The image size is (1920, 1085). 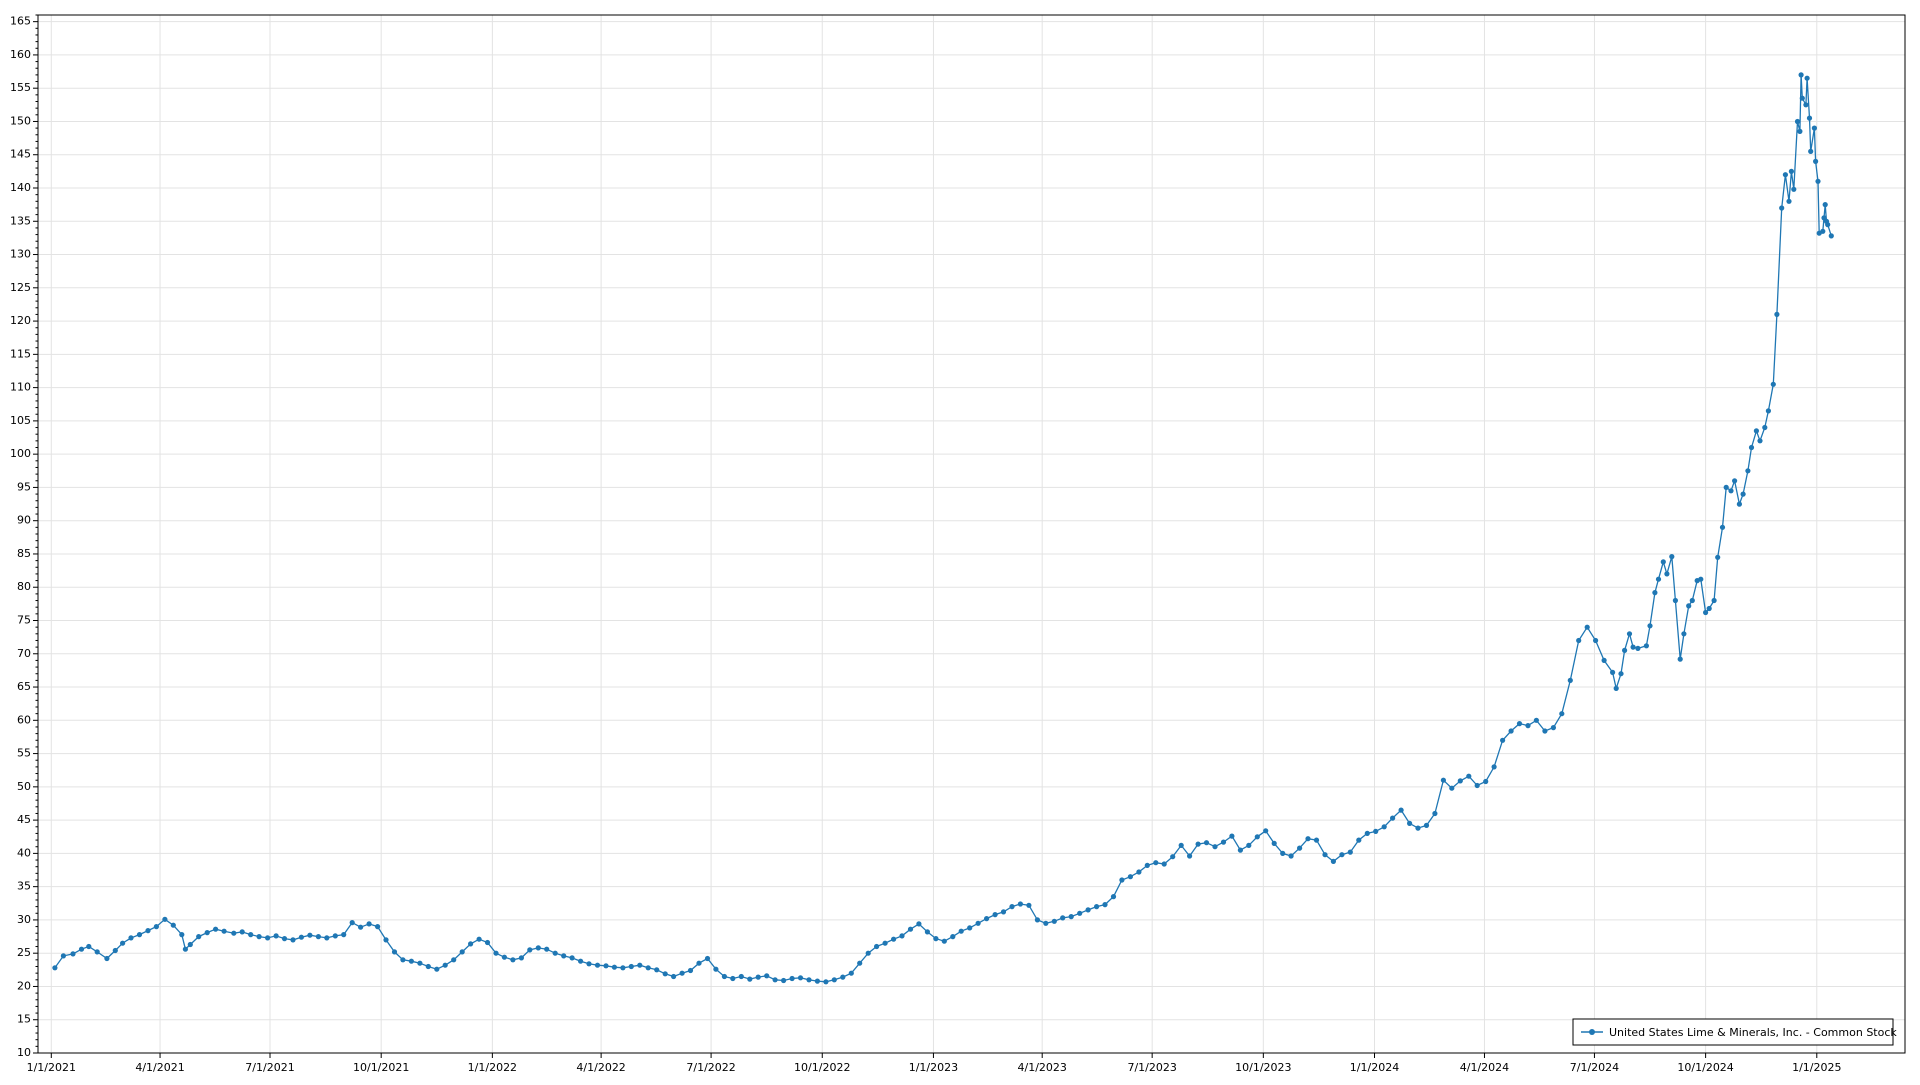 What do you see at coordinates (1263, 1067) in the screenshot?
I see `x-tick-label: 10/1/2023` at bounding box center [1263, 1067].